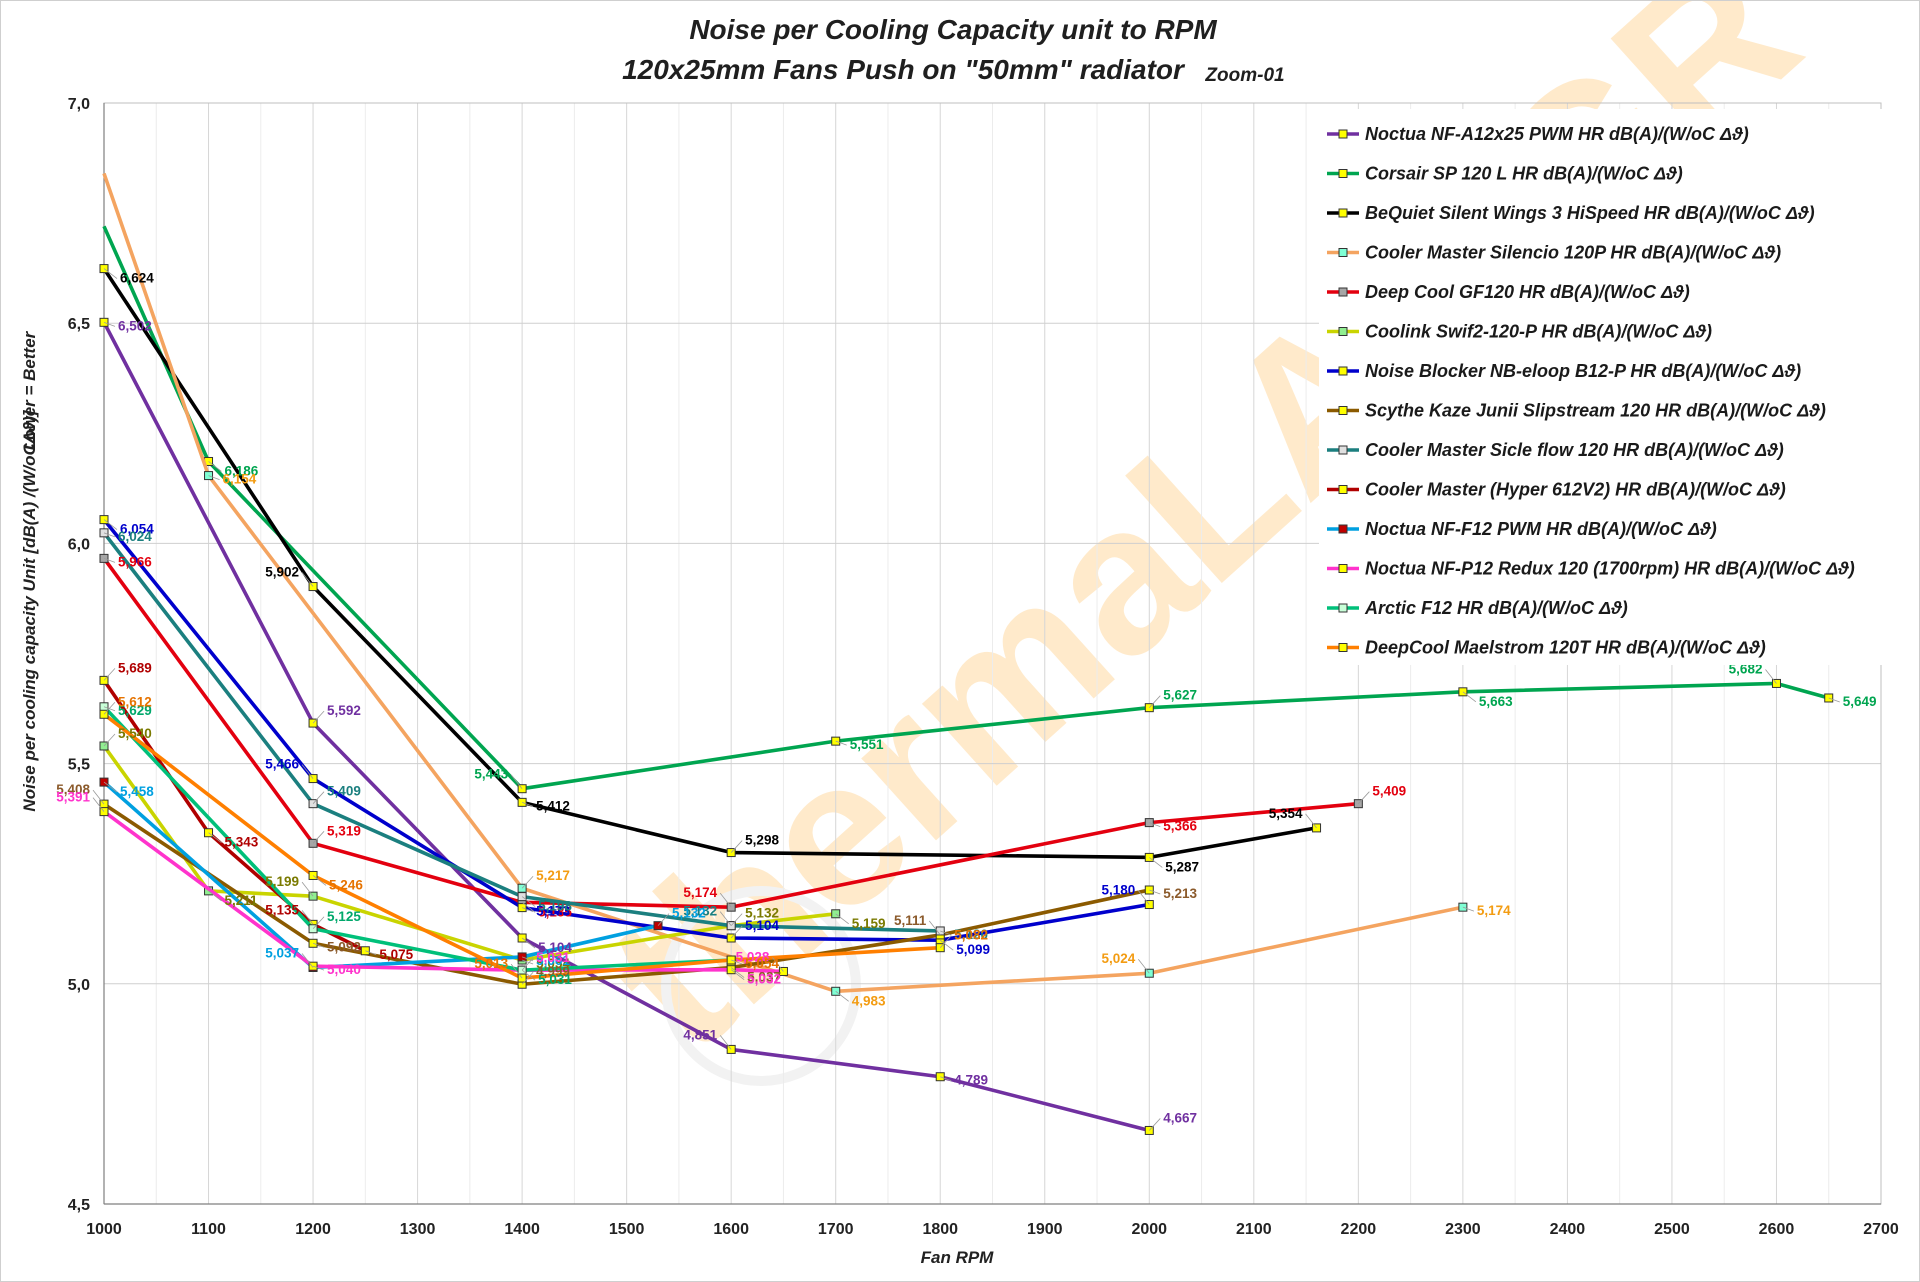 The height and width of the screenshot is (1282, 1920). What do you see at coordinates (1343, 173) in the screenshot?
I see `legend-entry-2-marker` at bounding box center [1343, 173].